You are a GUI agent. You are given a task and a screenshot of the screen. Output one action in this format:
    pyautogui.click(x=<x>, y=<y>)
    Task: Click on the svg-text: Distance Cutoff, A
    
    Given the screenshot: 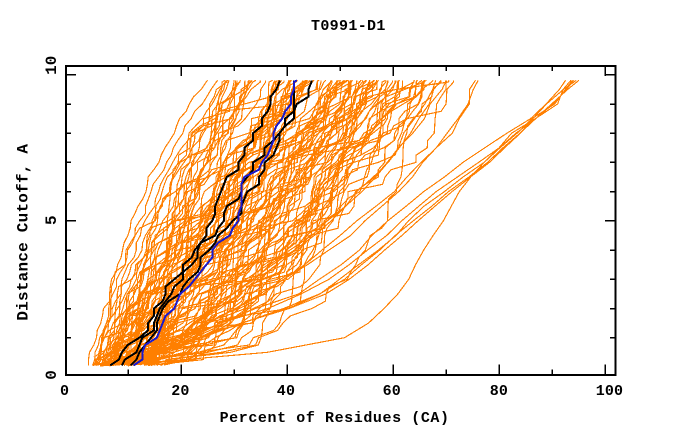 What is the action you would take?
    pyautogui.click(x=24, y=232)
    